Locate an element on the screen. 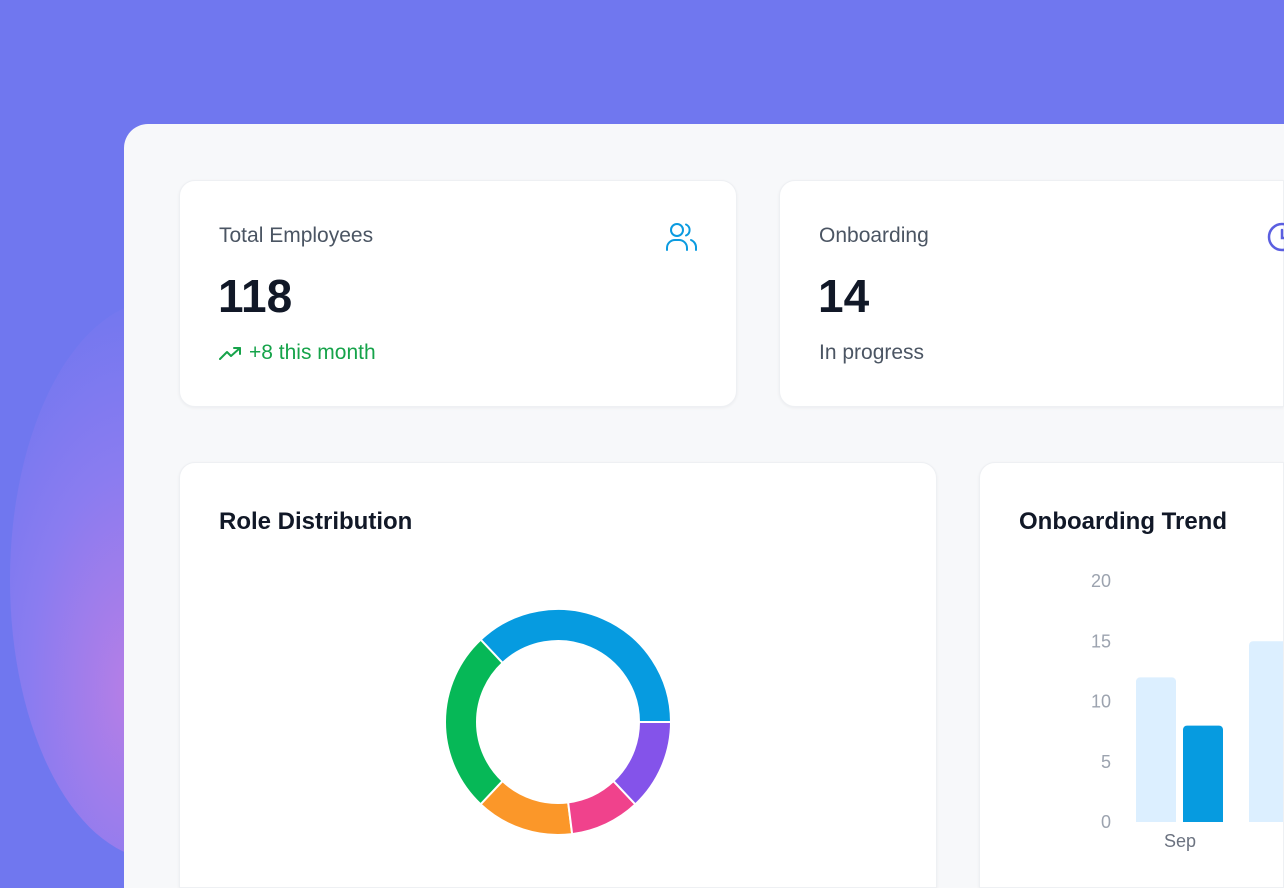  stat-label: Total Employees is located at coordinates (296, 235).